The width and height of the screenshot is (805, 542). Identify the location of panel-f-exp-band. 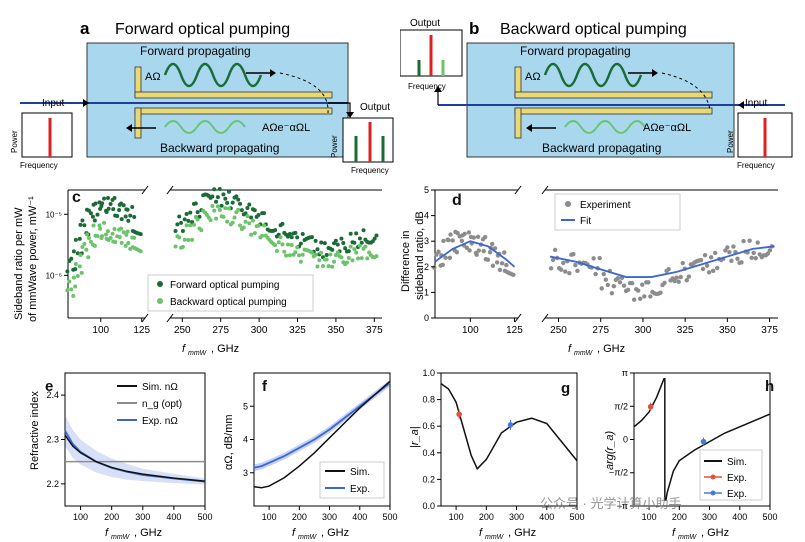
(322, 425).